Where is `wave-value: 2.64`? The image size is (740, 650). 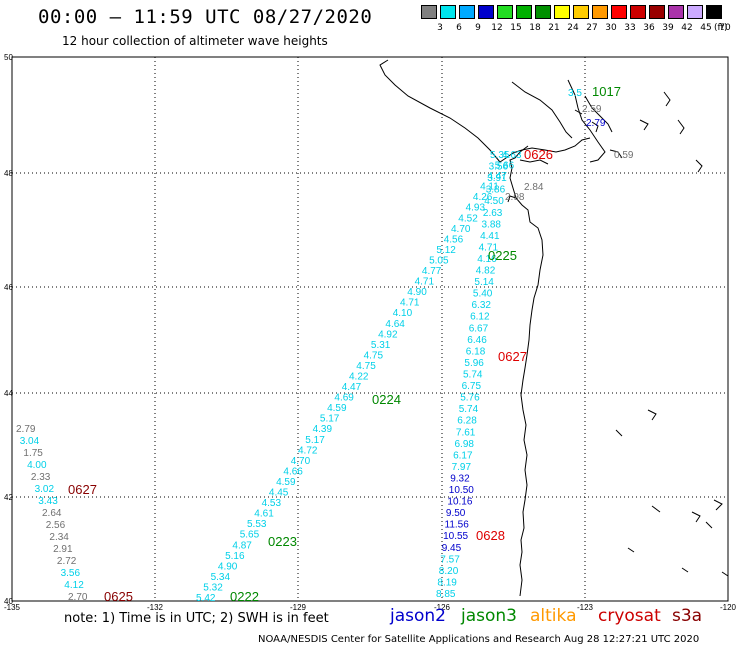 wave-value: 2.64 is located at coordinates (52, 513).